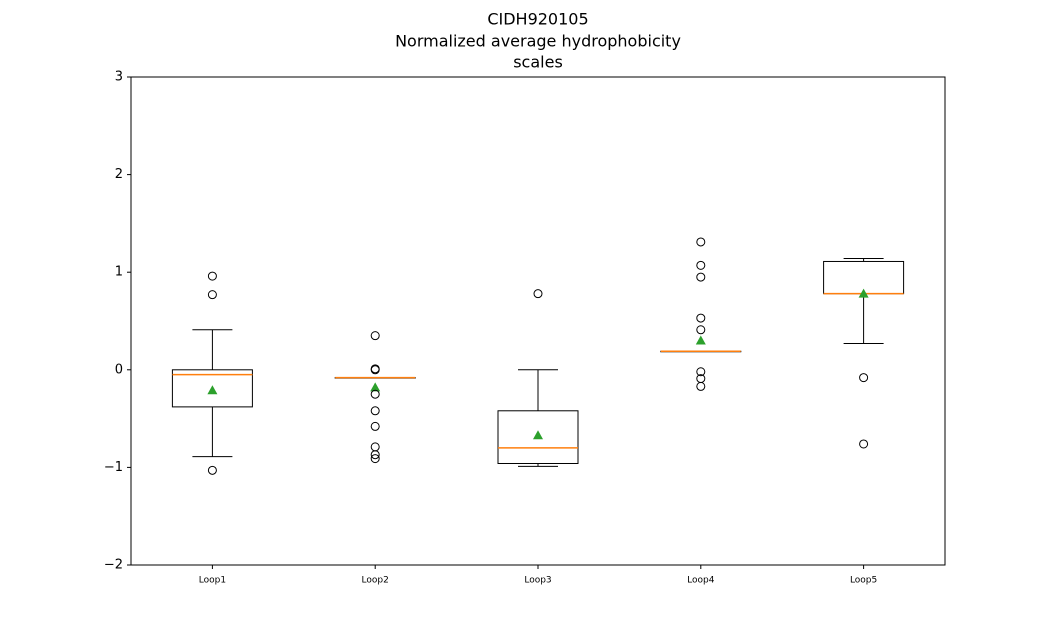  Describe the element at coordinates (538, 62) in the screenshot. I see `chart-title: scales` at that location.